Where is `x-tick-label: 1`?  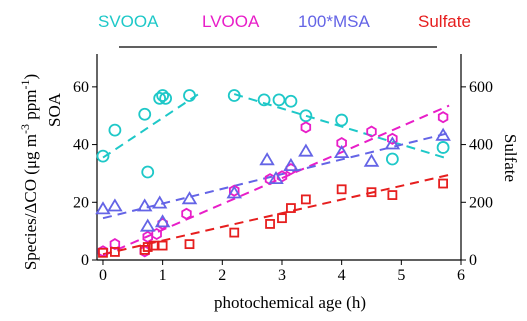 x-tick-label: 1 is located at coordinates (163, 275).